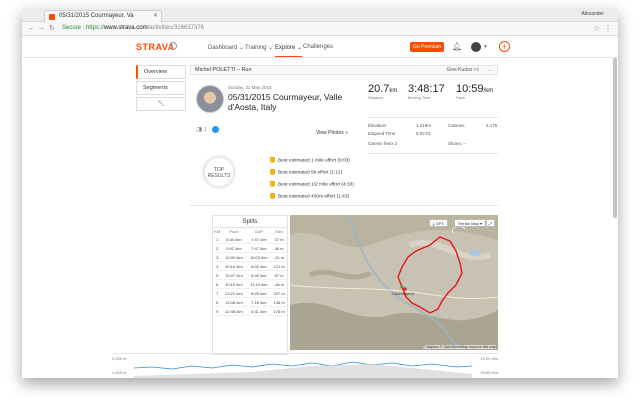 The width and height of the screenshot is (640, 400). Describe the element at coordinates (419, 97) in the screenshot. I see `moving-time-label: Moving Time` at that location.